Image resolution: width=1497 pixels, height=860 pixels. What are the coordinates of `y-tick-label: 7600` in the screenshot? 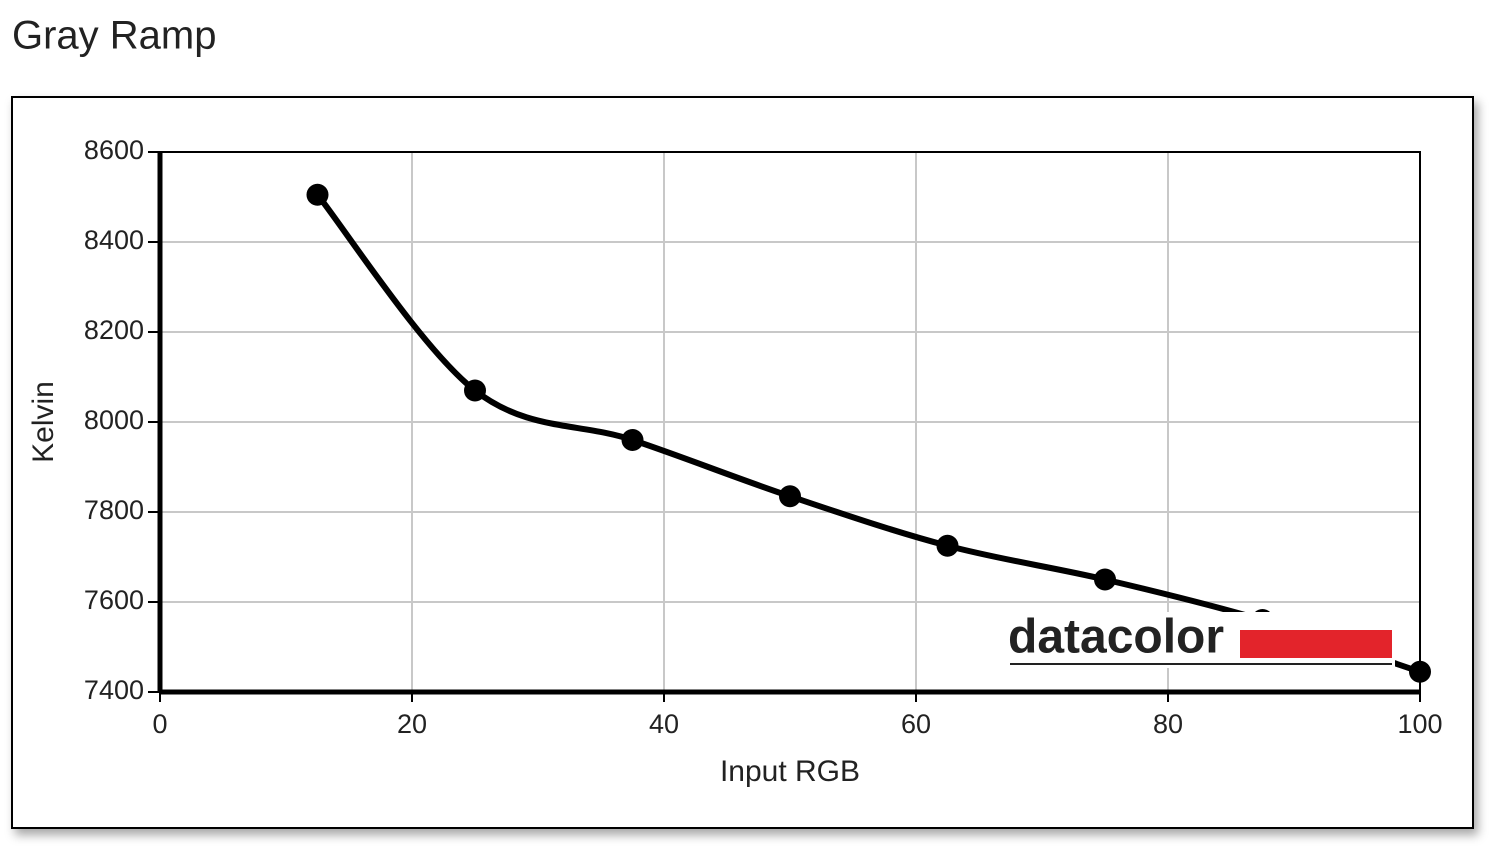 It's located at (114, 600).